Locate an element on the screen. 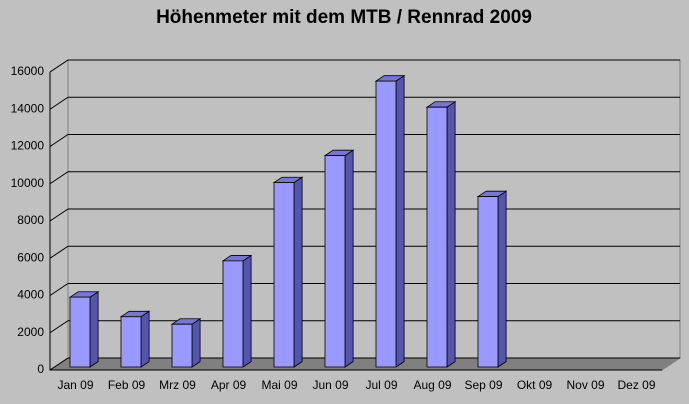  chart-title: Höhenmeter mit dem MTB / Rennrad 2009 is located at coordinates (344, 17).